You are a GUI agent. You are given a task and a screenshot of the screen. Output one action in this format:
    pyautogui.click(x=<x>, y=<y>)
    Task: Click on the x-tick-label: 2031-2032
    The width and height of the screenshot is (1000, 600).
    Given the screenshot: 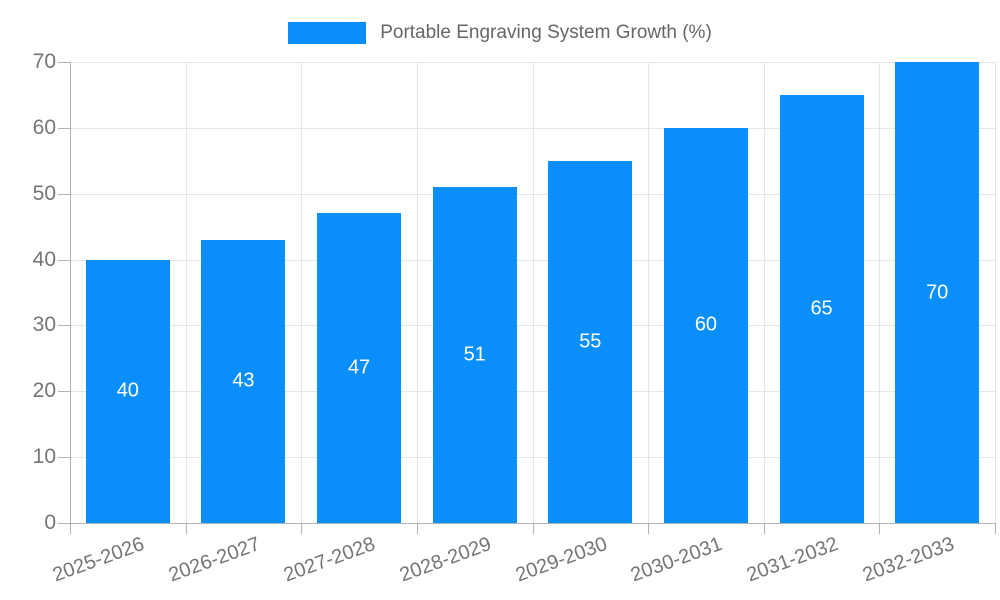 What is the action you would take?
    pyautogui.click(x=792, y=560)
    